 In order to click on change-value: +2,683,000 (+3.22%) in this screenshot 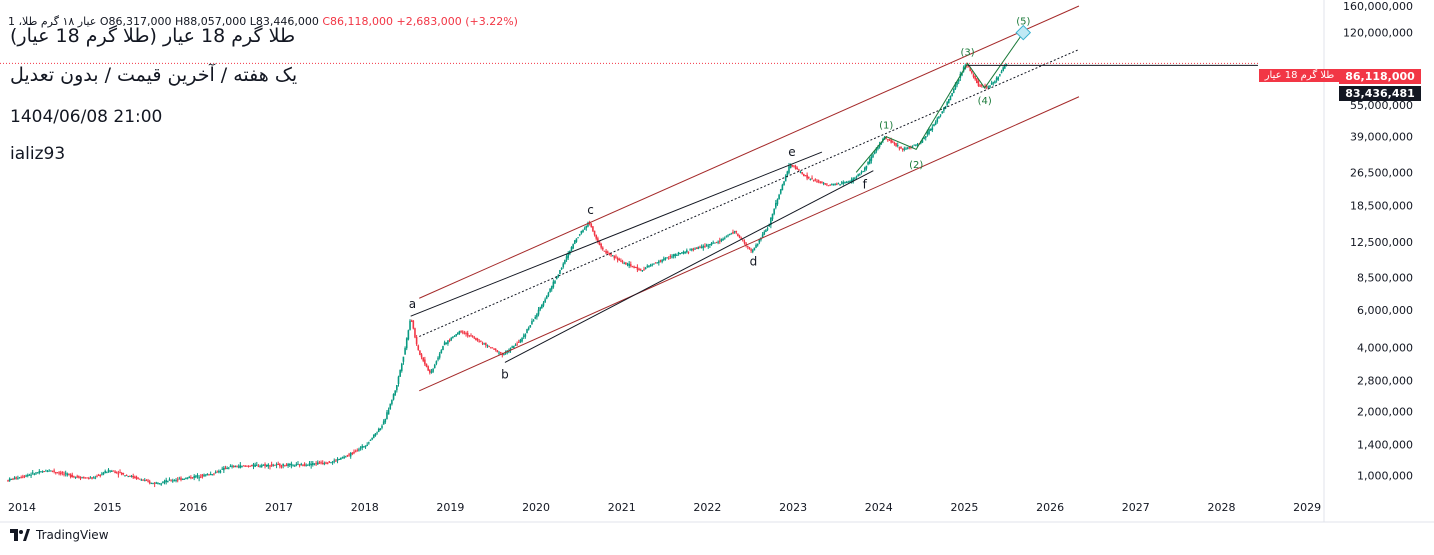, I will do `click(457, 21)`.